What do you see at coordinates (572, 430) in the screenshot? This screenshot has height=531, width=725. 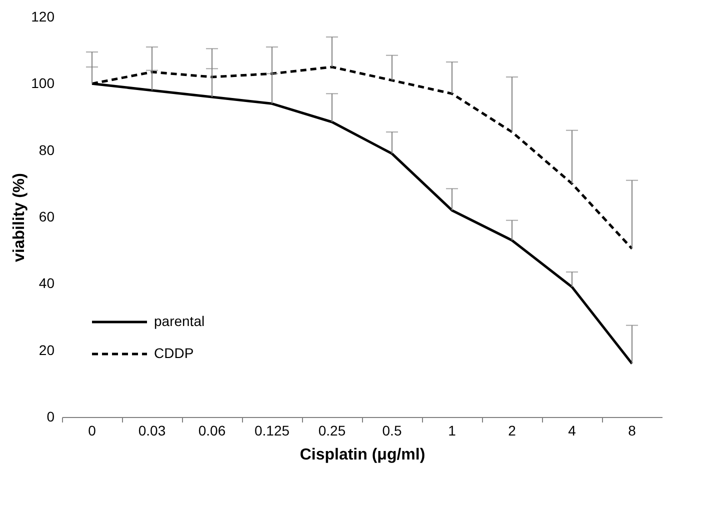 I see `x-tick-label: 4` at bounding box center [572, 430].